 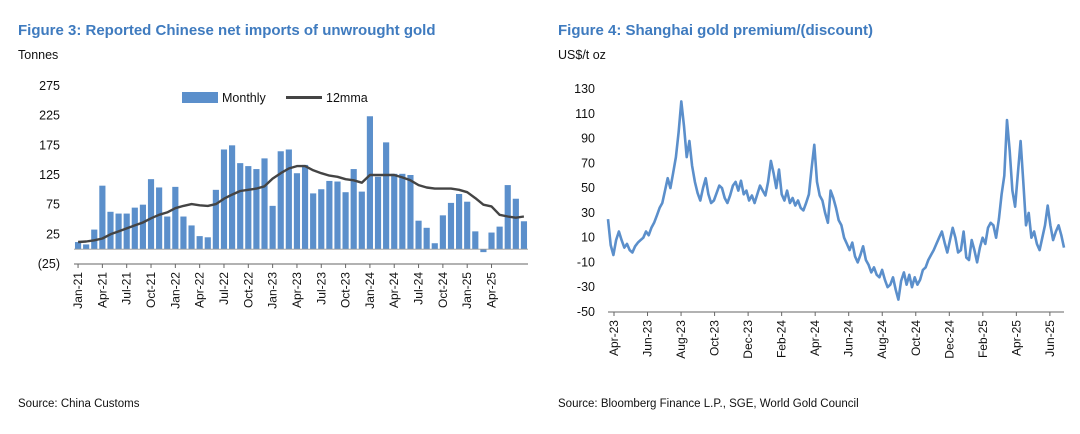 What do you see at coordinates (347, 98) in the screenshot?
I see `legend-12mma-label: 12mma` at bounding box center [347, 98].